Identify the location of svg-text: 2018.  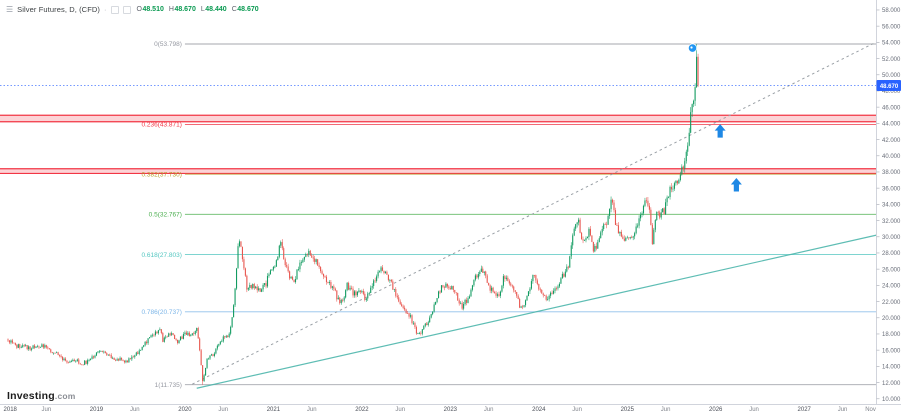
(11, 409).